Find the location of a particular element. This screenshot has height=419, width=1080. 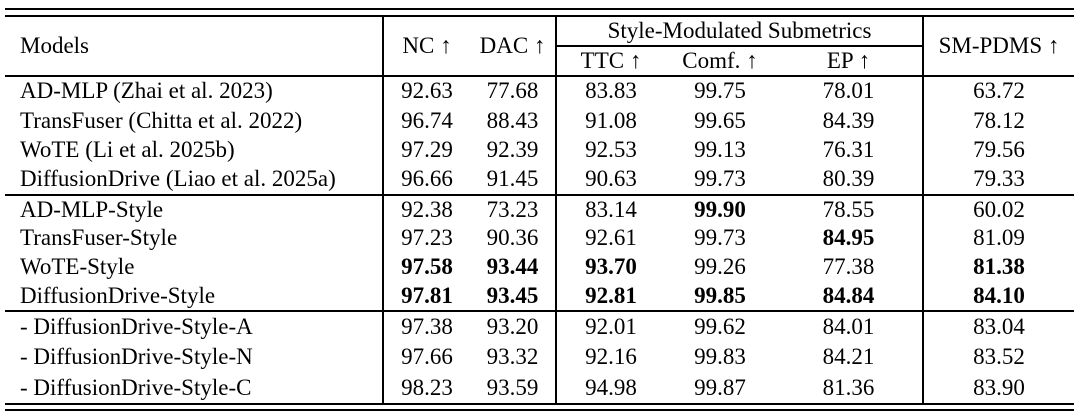

metric-cell-dac: 92.39 is located at coordinates (513, 150).